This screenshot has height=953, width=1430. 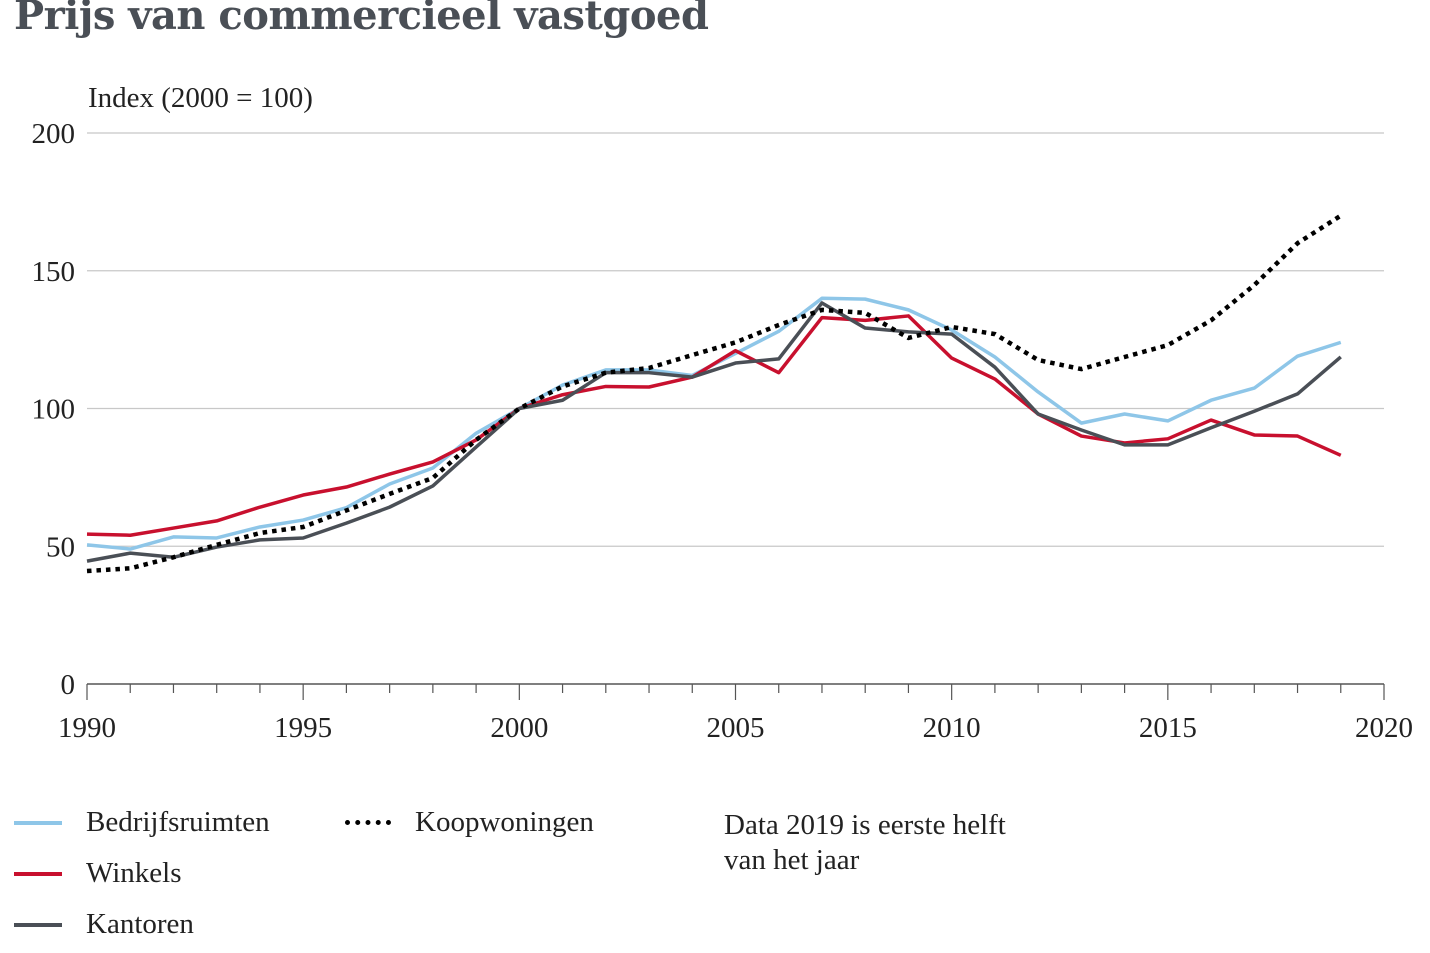 I want to click on x-tick-label: 1995, so click(x=303, y=728).